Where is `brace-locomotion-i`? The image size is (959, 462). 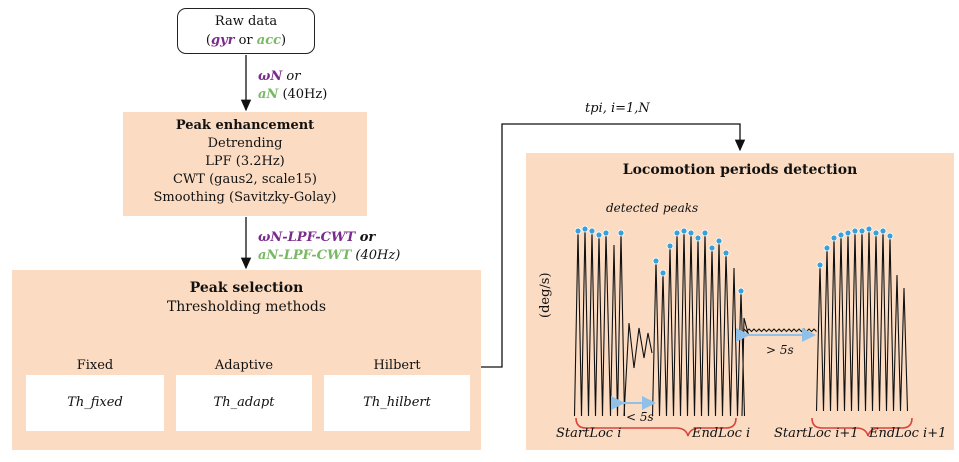
brace-locomotion-i is located at coordinates (656, 427).